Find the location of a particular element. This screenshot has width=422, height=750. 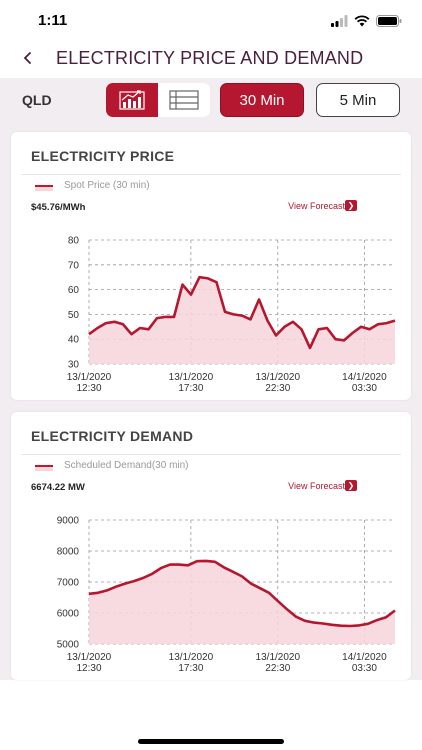

price-view-forecast-link: View Forecast is located at coordinates (316, 206).